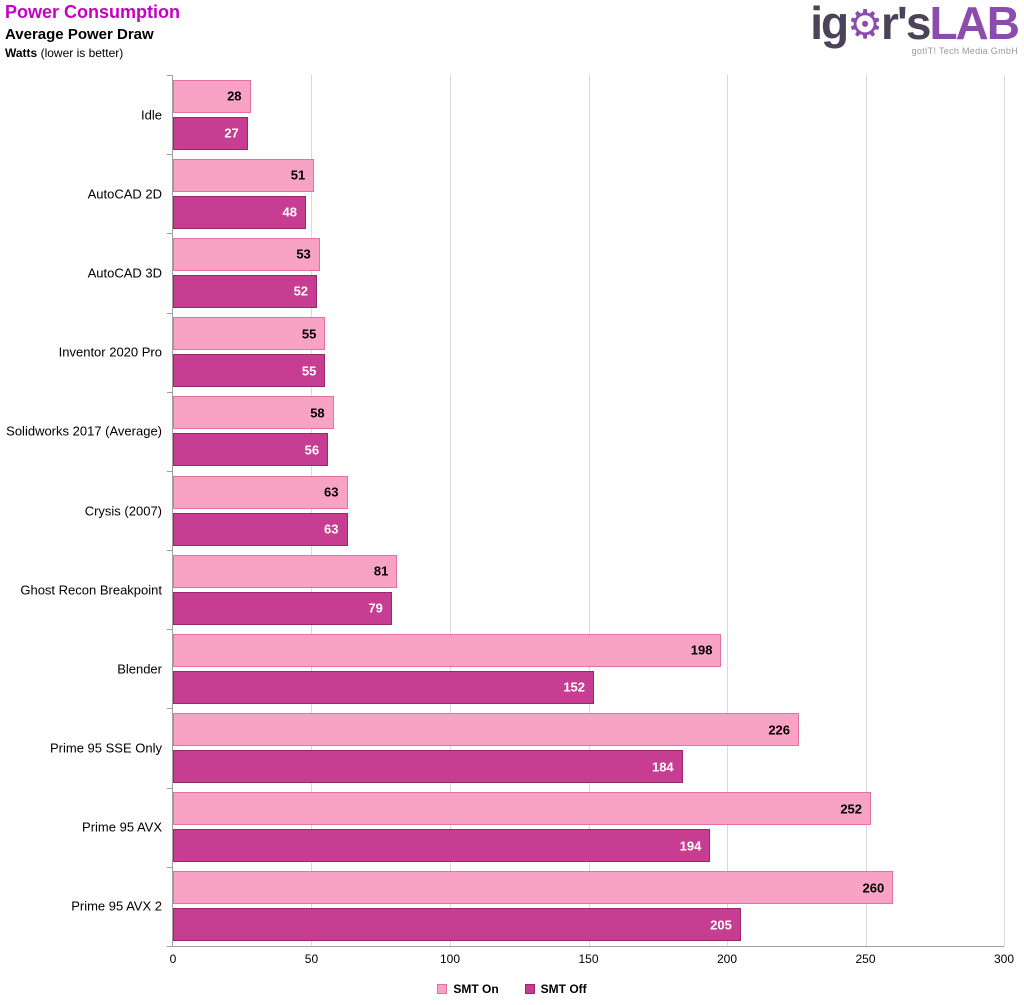 This screenshot has height=1005, width=1024. What do you see at coordinates (384, 687) in the screenshot?
I see `bar-smt-off: 152` at bounding box center [384, 687].